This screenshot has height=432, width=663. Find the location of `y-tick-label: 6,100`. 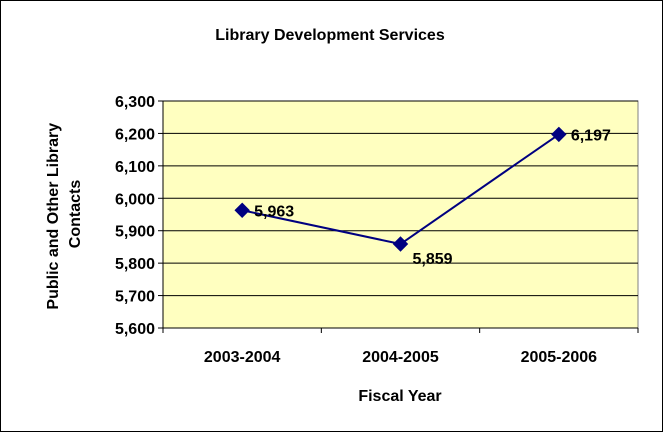

y-tick-label: 6,100 is located at coordinates (135, 167).